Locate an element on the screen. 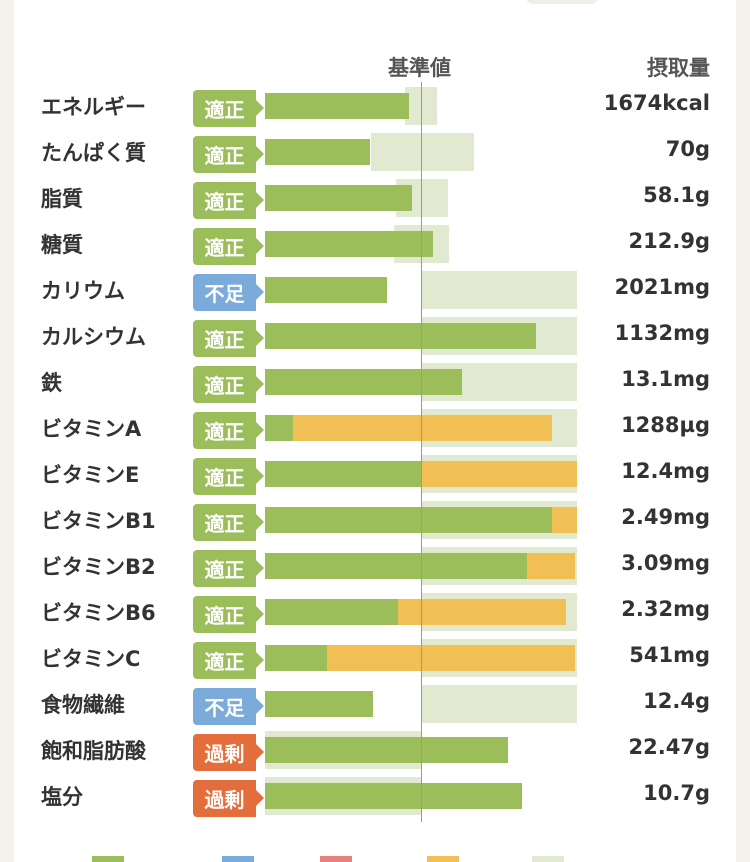 The height and width of the screenshot is (862, 750). intake-value: 2.32mg is located at coordinates (665, 609).